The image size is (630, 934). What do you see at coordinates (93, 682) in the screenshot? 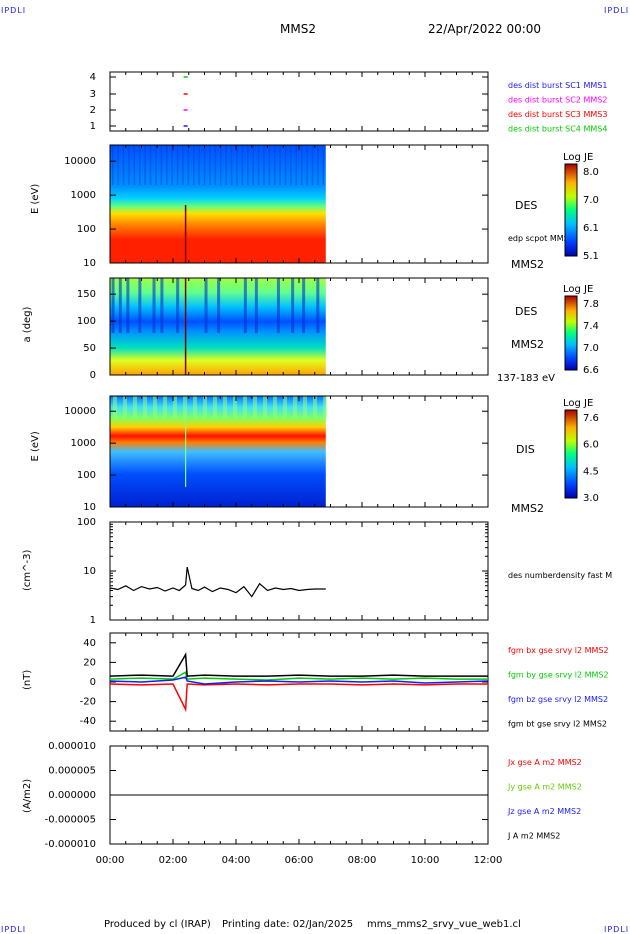
I see `fgm-y-tick-label: 0` at bounding box center [93, 682].